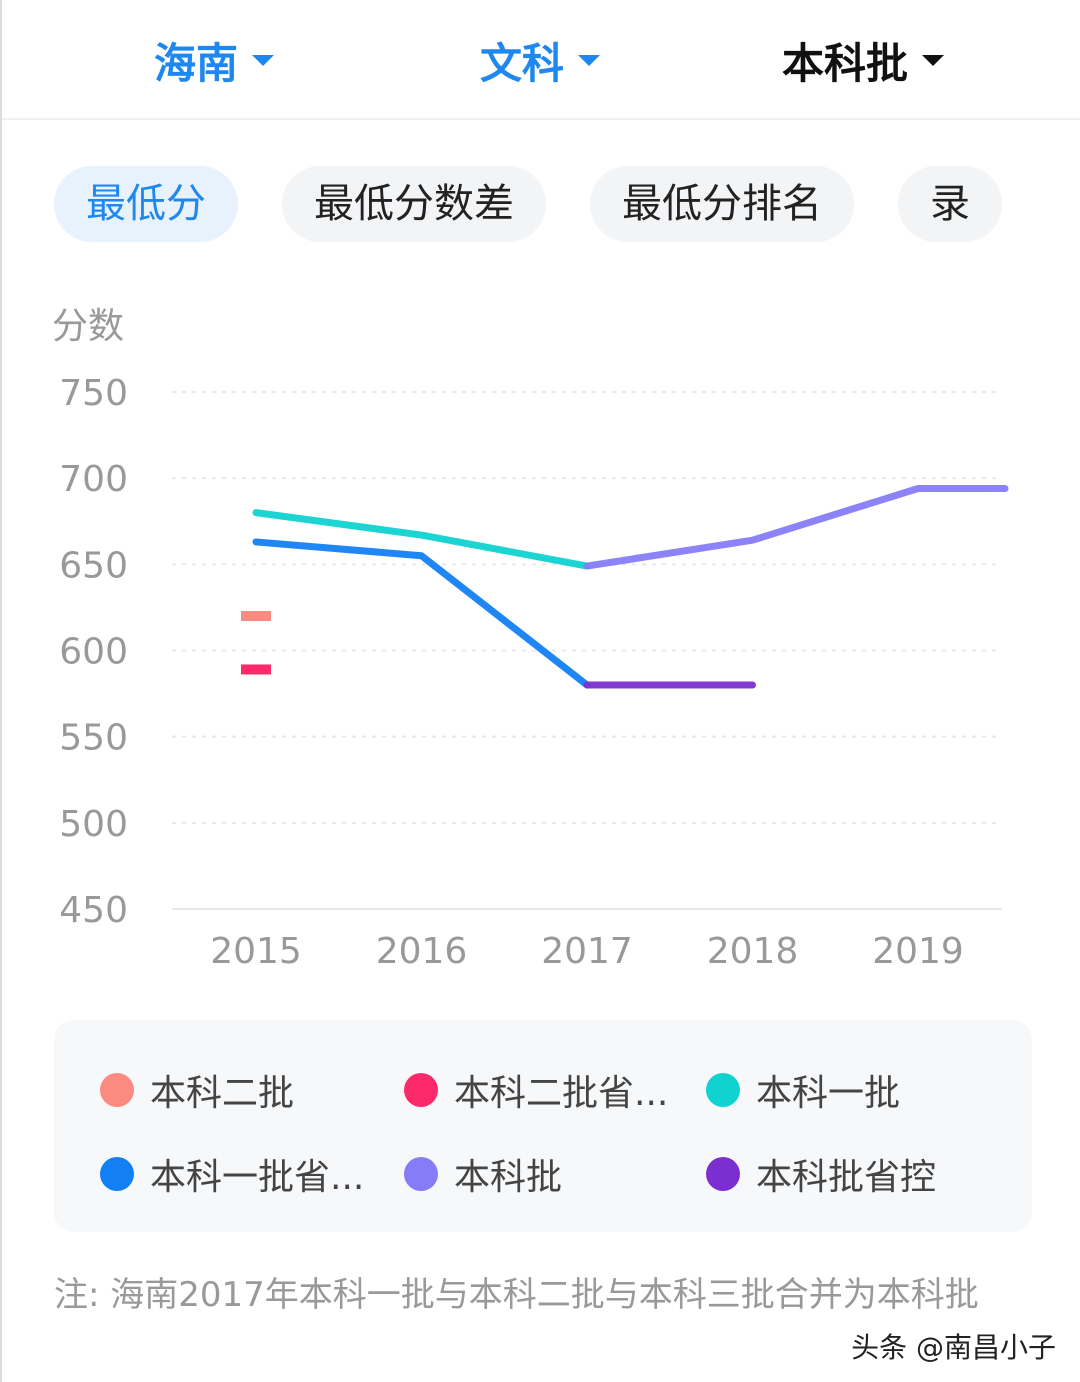 This screenshot has width=1080, height=1382. I want to click on legend-label: 本科批省控, so click(846, 1177).